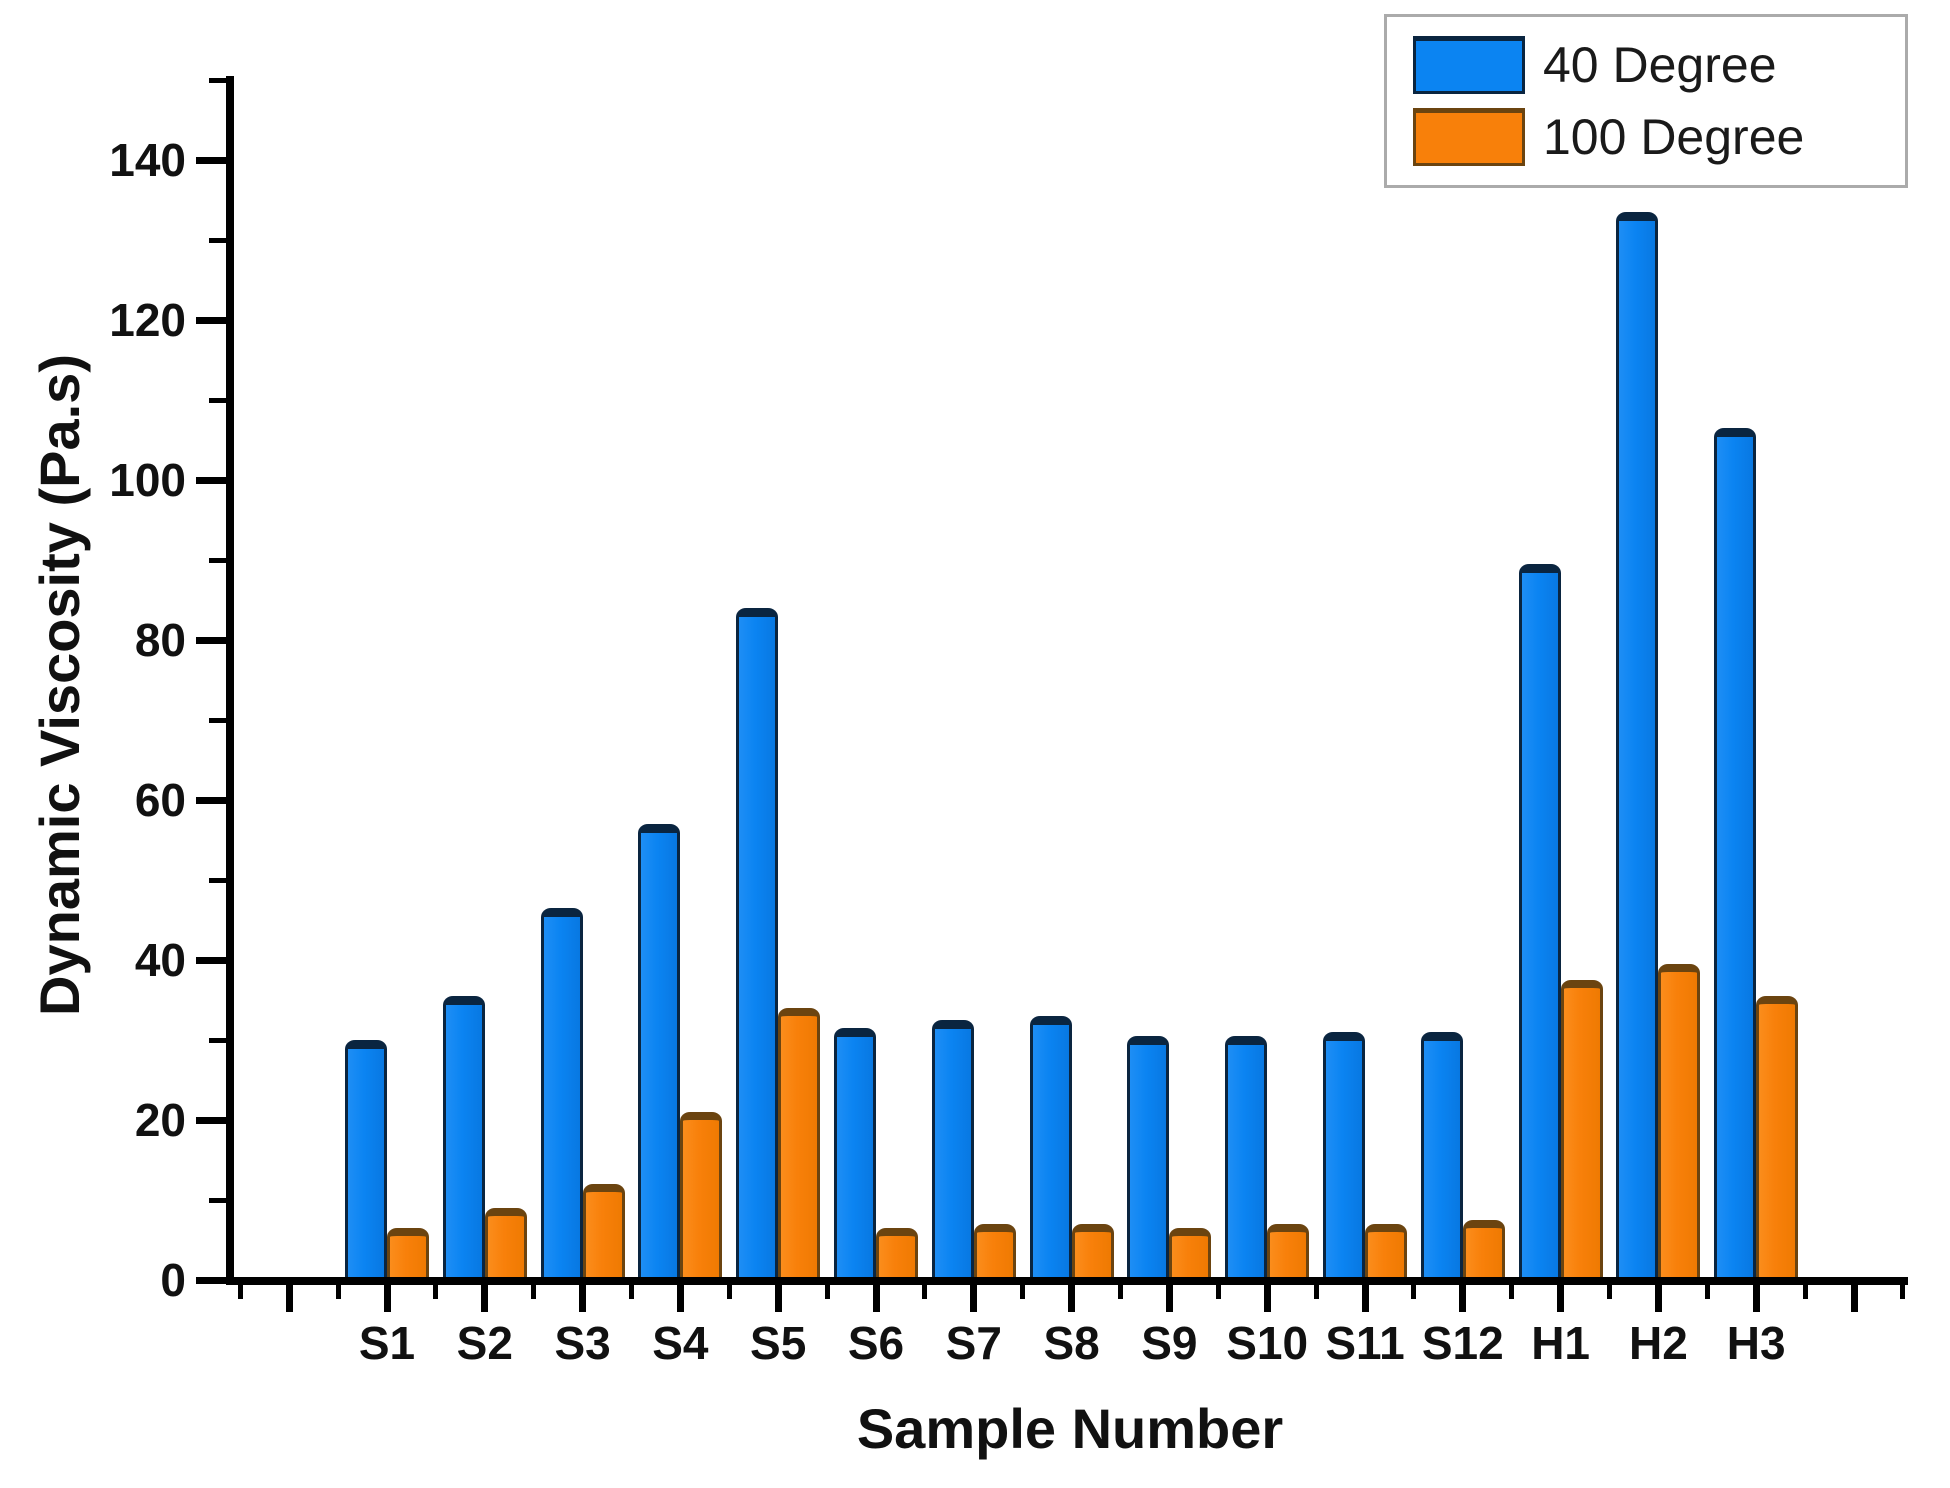 The width and height of the screenshot is (1950, 1488). Describe the element at coordinates (366, 1160) in the screenshot. I see `bar-40-degree-S1` at that location.